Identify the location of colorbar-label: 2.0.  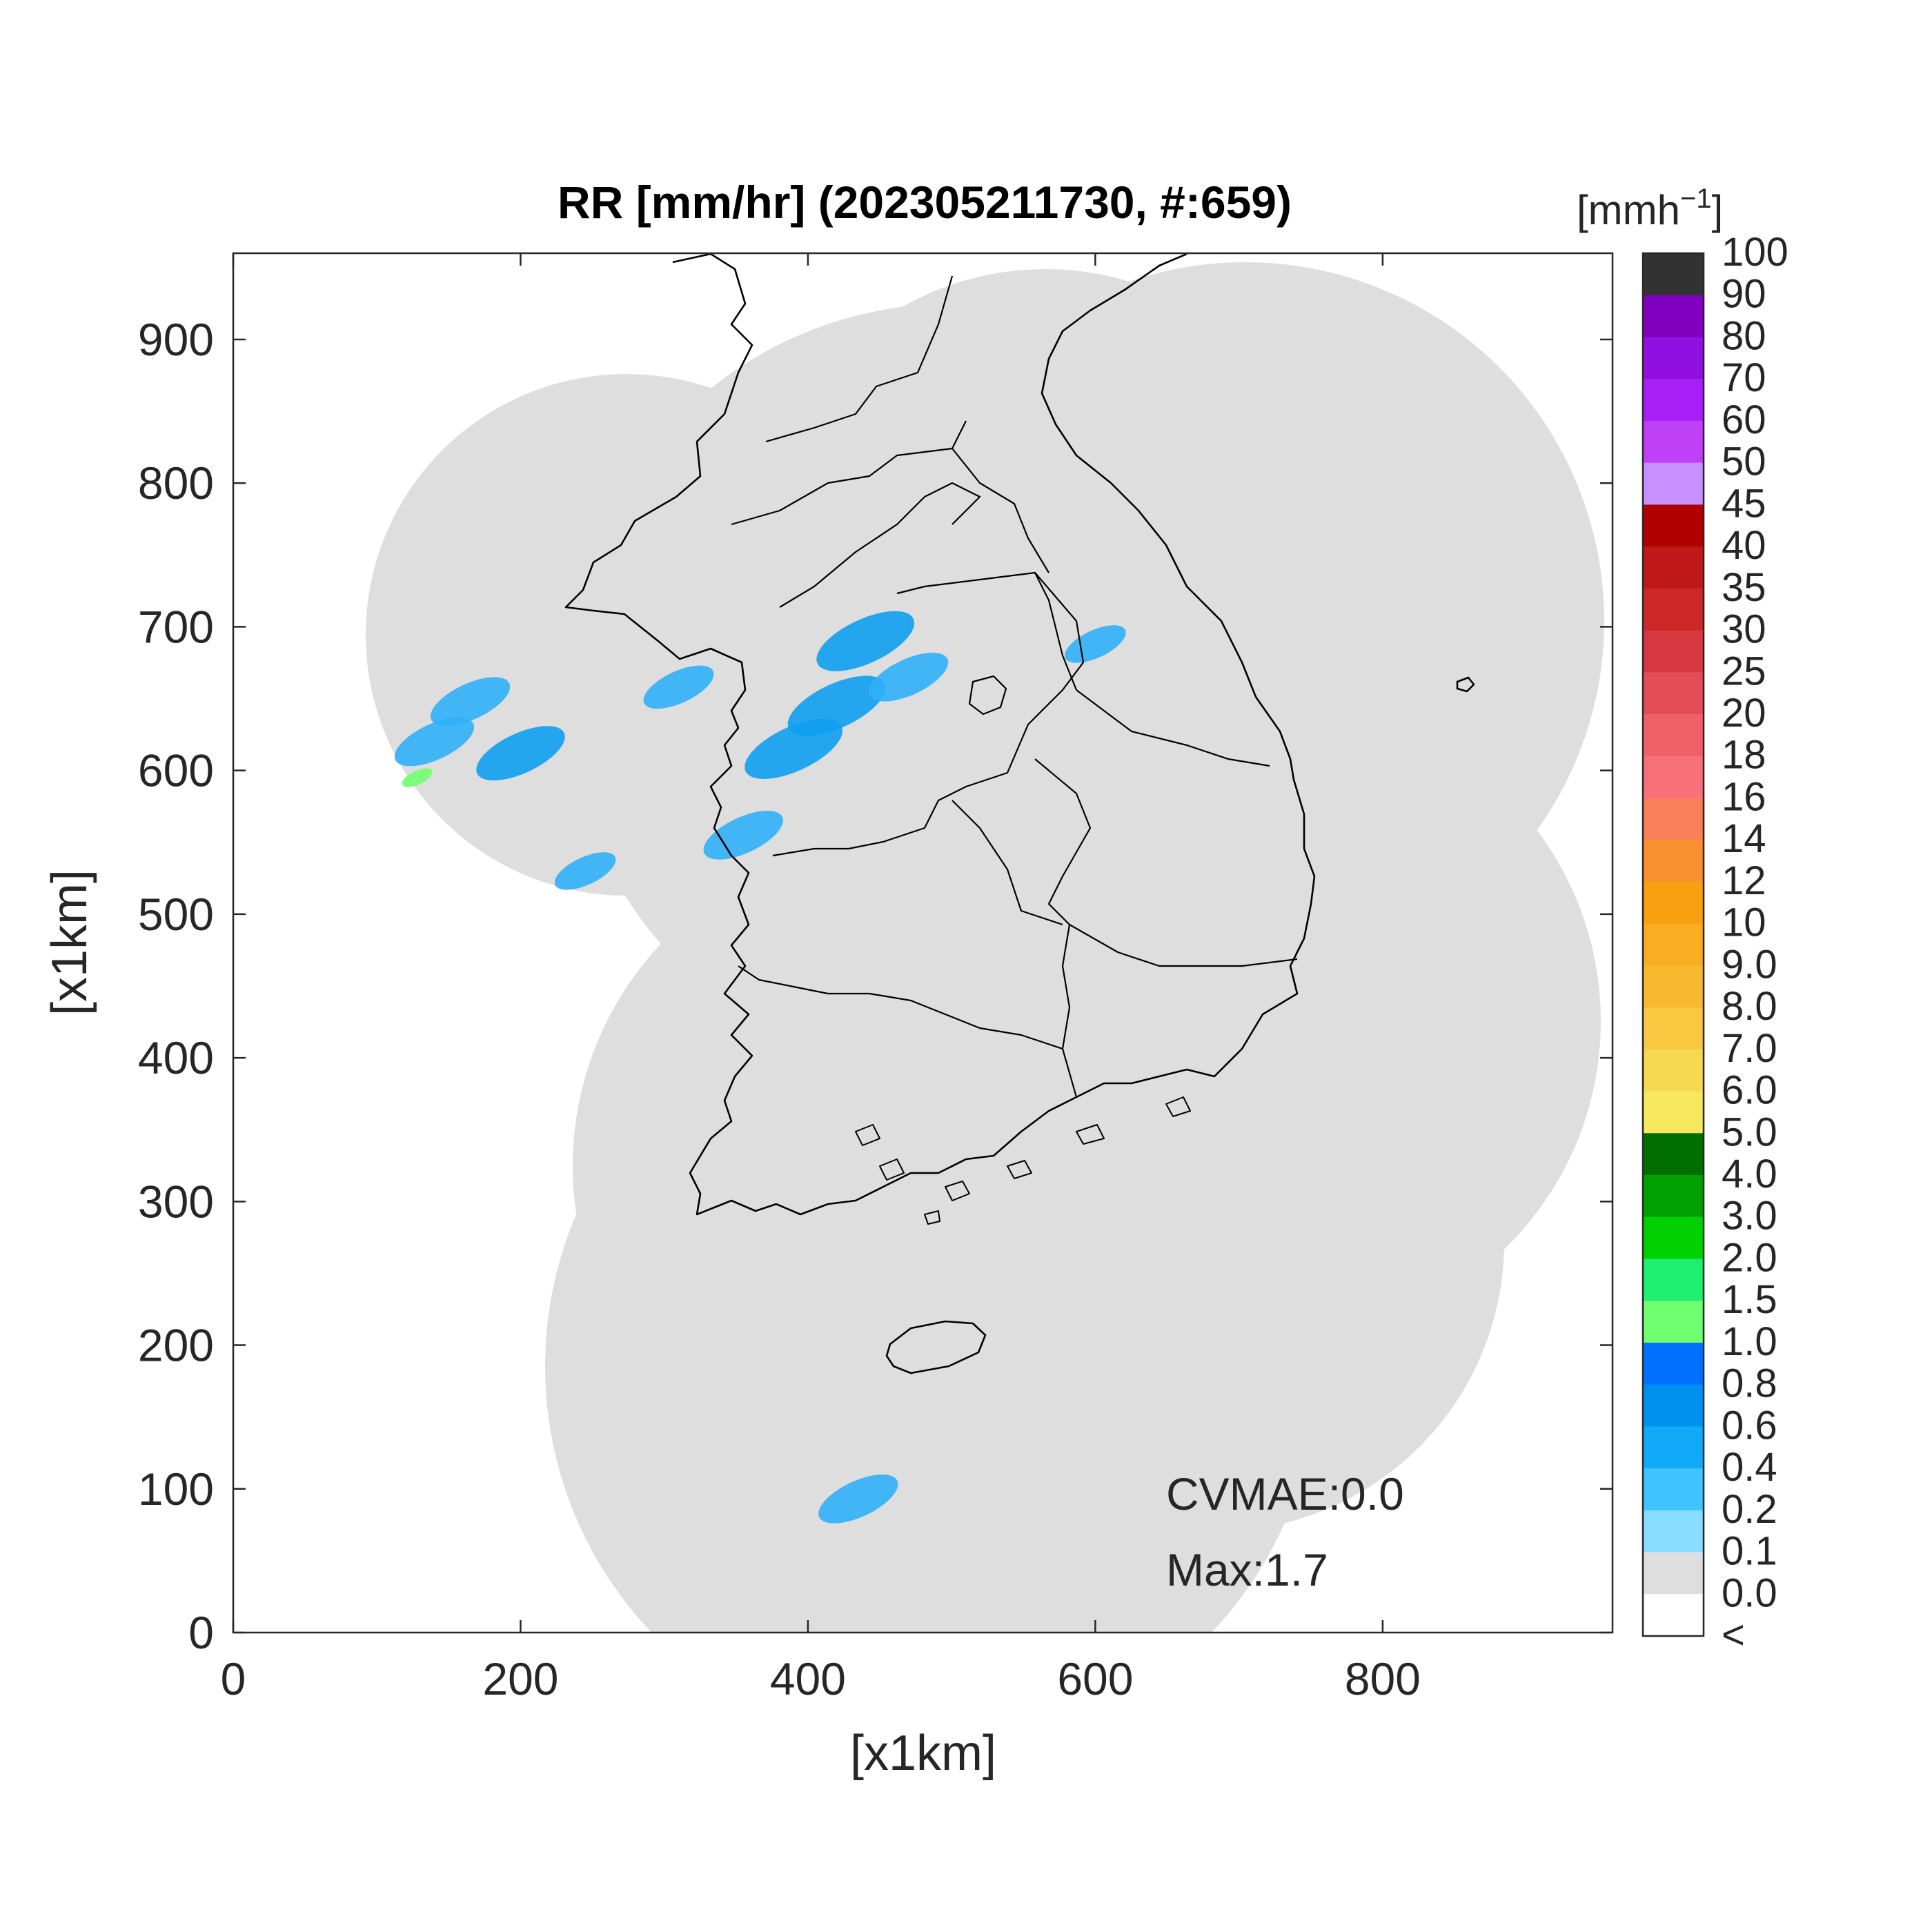
(1749, 1257).